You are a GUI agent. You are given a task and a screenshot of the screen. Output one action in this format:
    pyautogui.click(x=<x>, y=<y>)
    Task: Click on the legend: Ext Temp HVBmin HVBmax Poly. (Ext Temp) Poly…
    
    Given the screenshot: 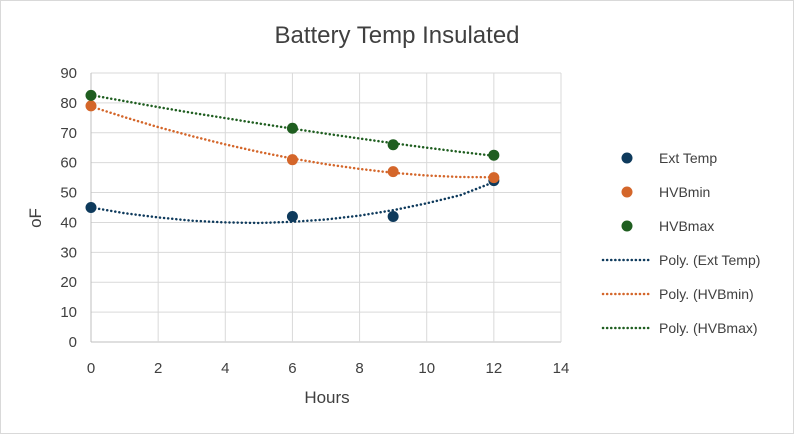 What is the action you would take?
    pyautogui.click(x=680, y=243)
    